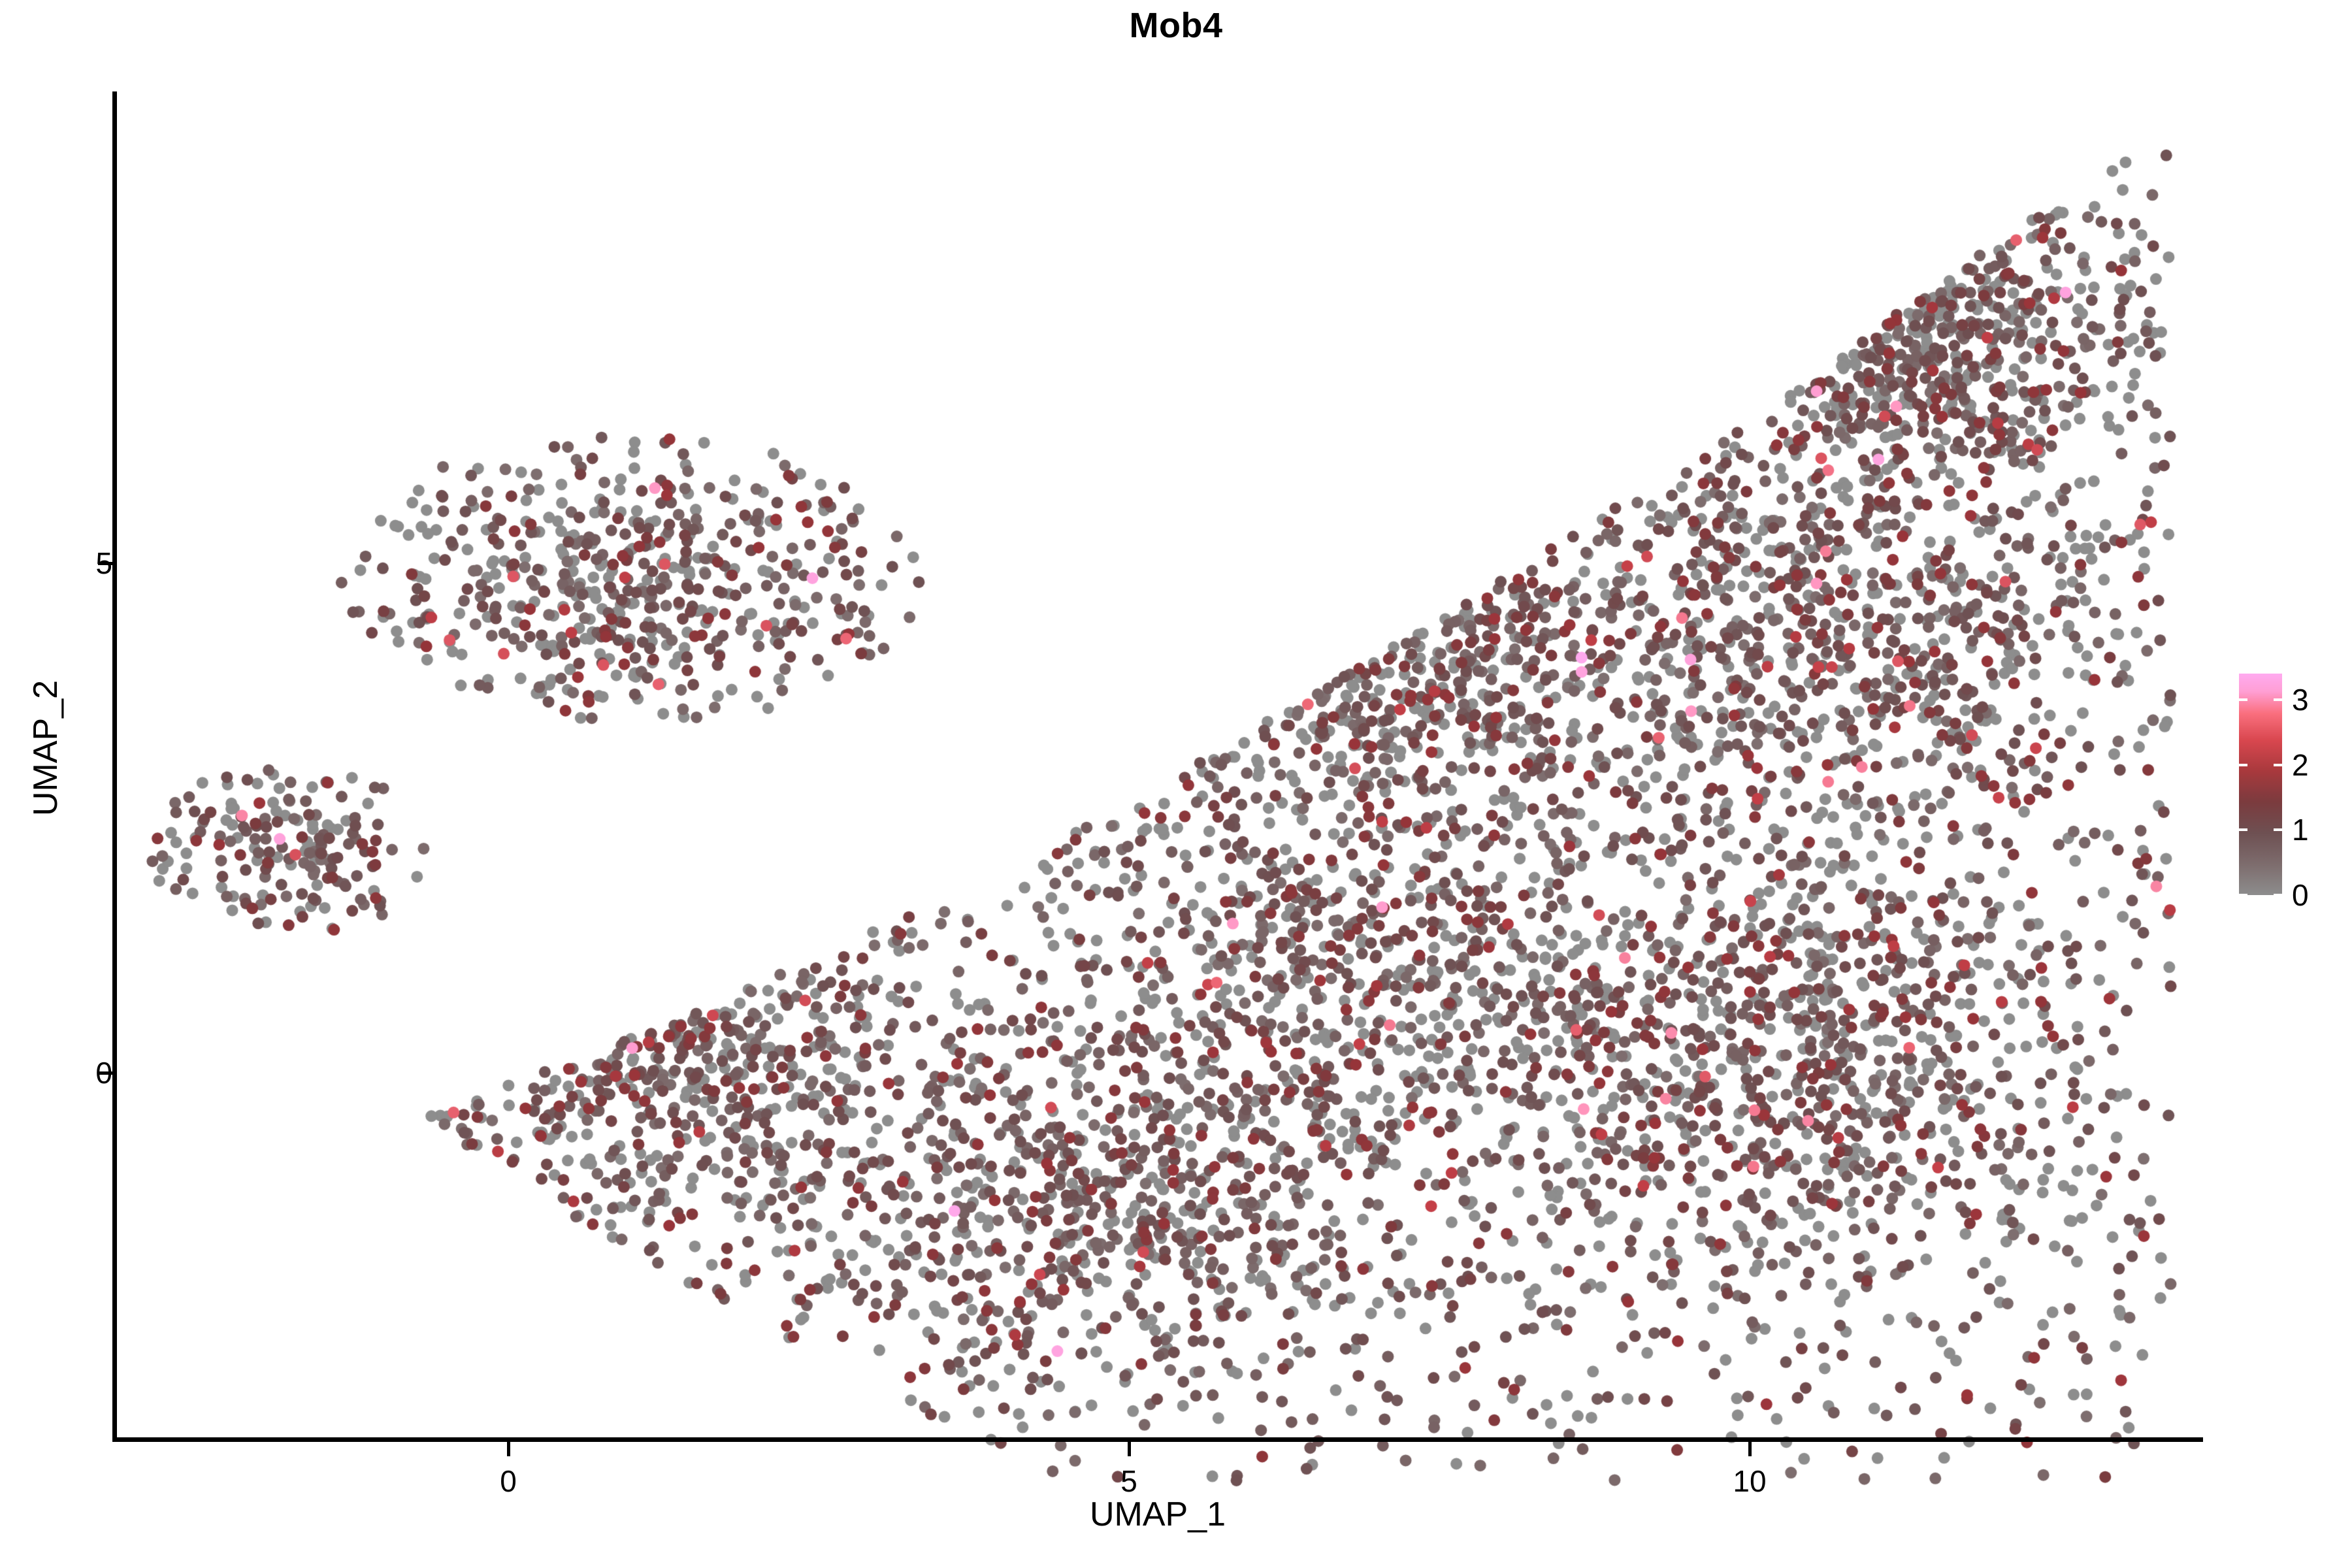 The width and height of the screenshot is (2352, 1568). I want to click on x-axis-title: UMAP_1, so click(1157, 1514).